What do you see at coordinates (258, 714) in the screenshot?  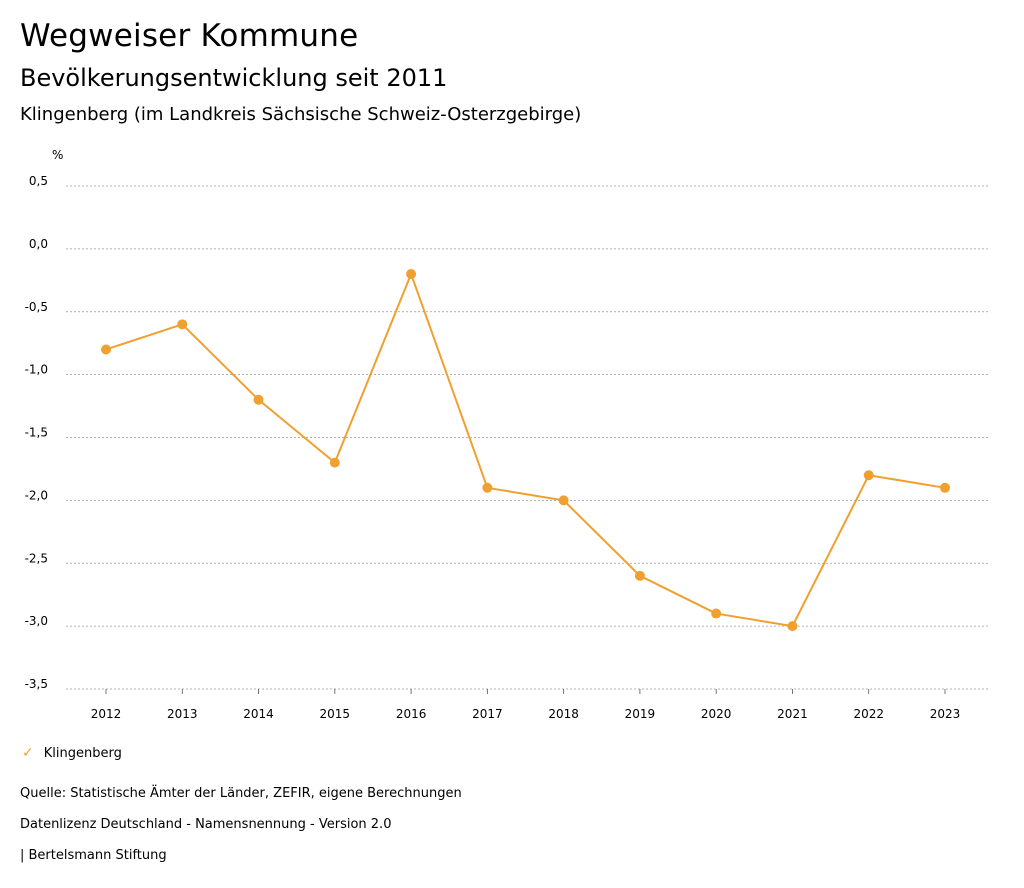 I see `x-tick-label: 2014` at bounding box center [258, 714].